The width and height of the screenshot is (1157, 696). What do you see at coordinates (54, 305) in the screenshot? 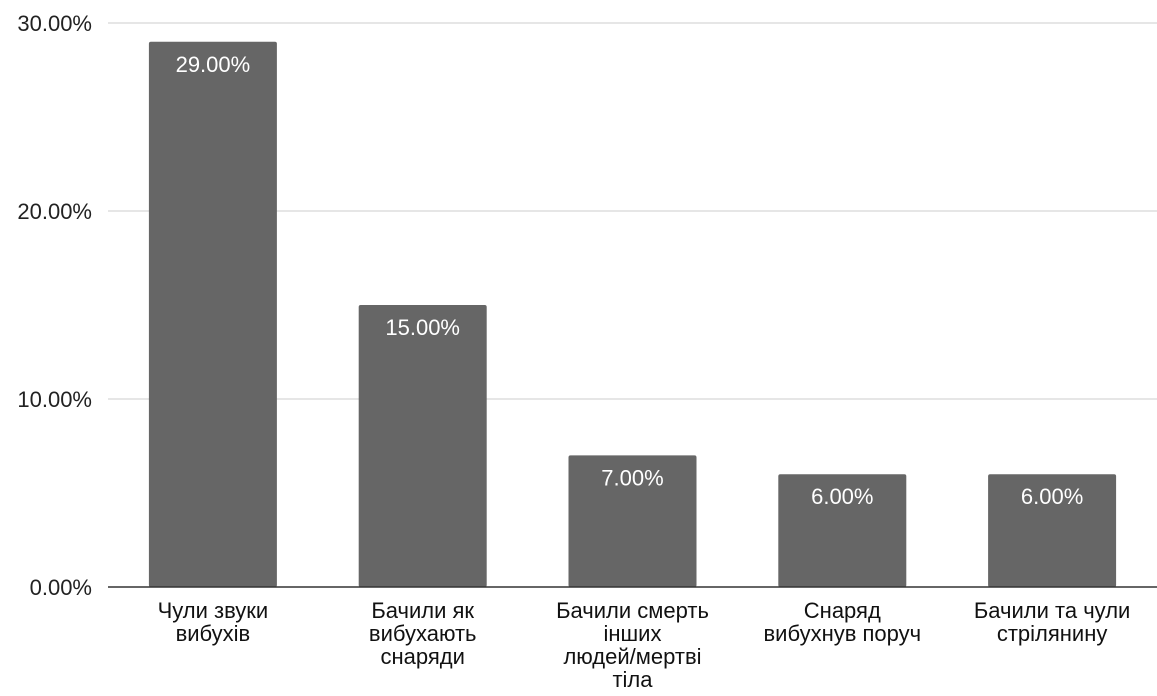
I see `y-axis-tick-labels: 0.00% 10.00% 20.00% 30.00%` at bounding box center [54, 305].